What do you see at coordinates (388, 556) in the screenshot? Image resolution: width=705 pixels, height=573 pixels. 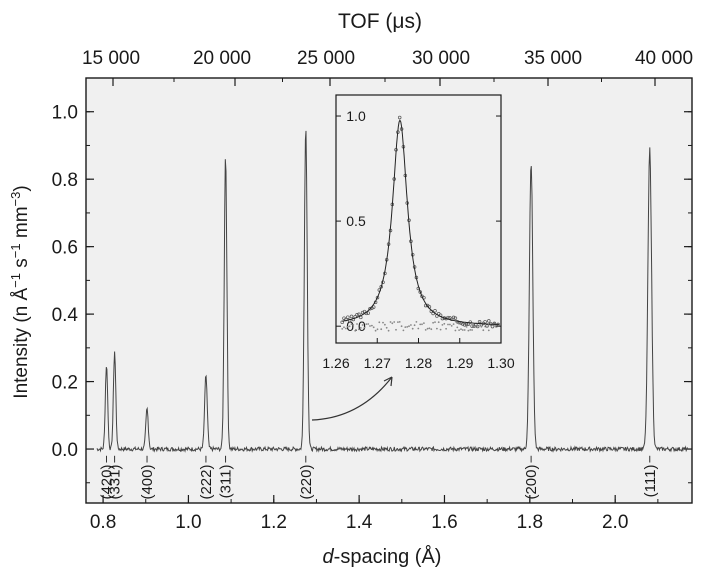 I see `x-axis-title-rest: -spacing (Å)` at bounding box center [388, 556].